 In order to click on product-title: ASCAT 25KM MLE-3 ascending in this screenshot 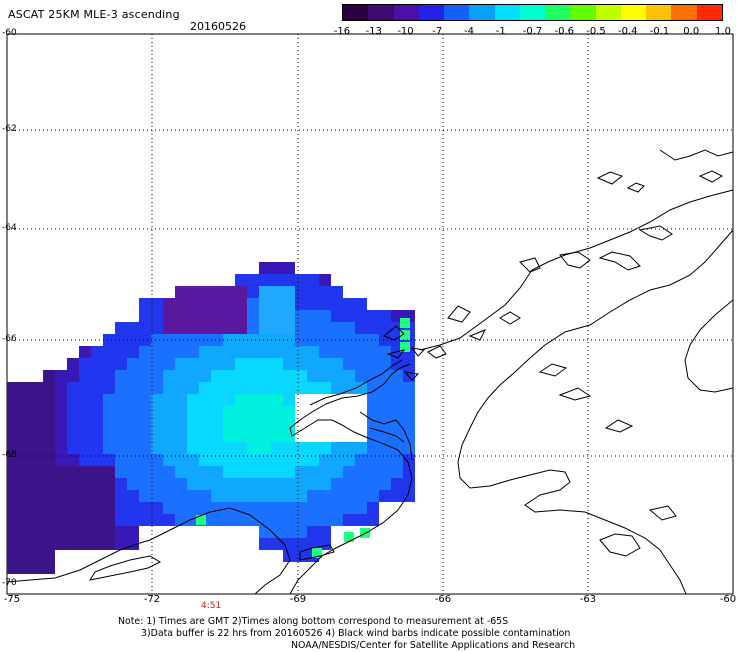, I will do `click(94, 14)`.